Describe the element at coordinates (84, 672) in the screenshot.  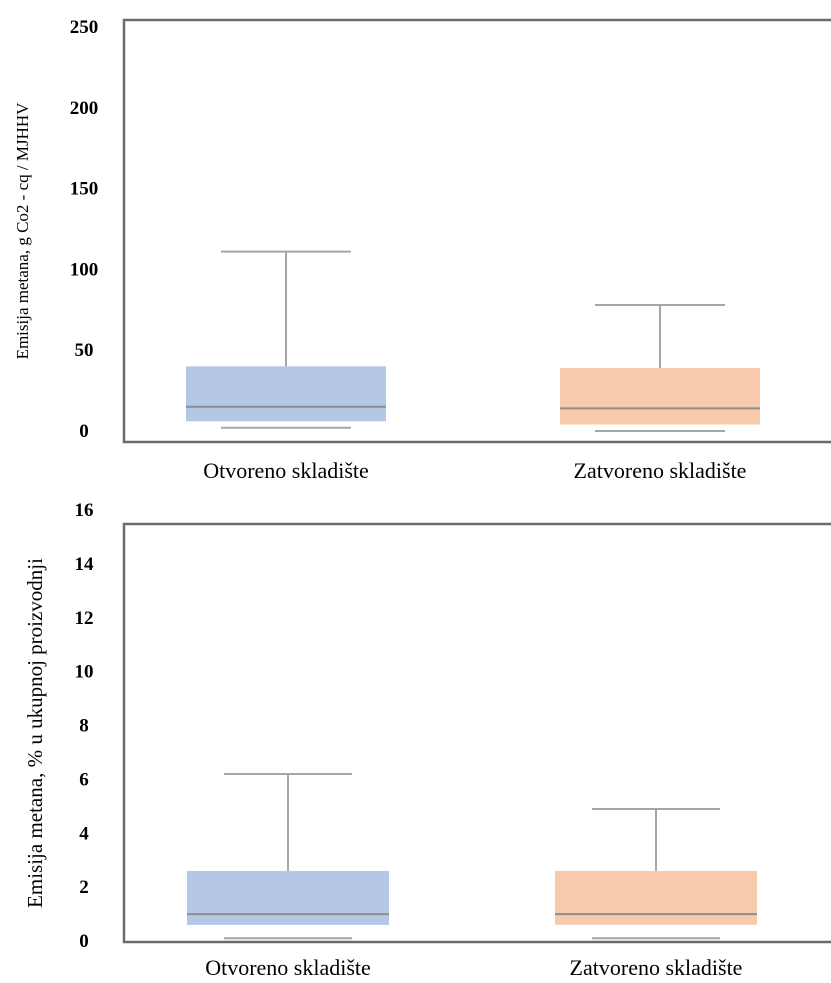
I see `chart2-ytick-label: 10` at that location.